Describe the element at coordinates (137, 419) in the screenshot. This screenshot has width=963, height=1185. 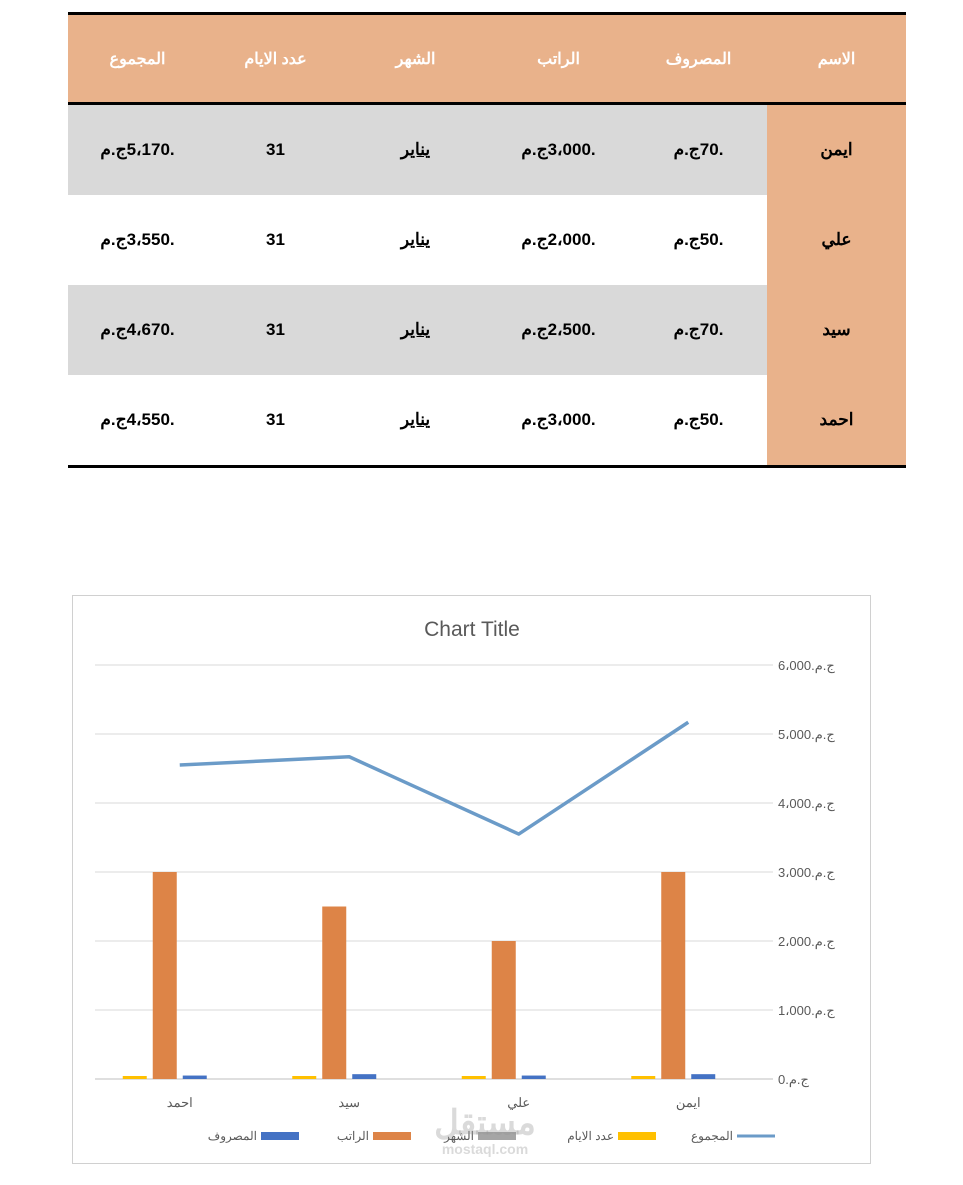
I see `cell-total: .4،550ج.م` at that location.